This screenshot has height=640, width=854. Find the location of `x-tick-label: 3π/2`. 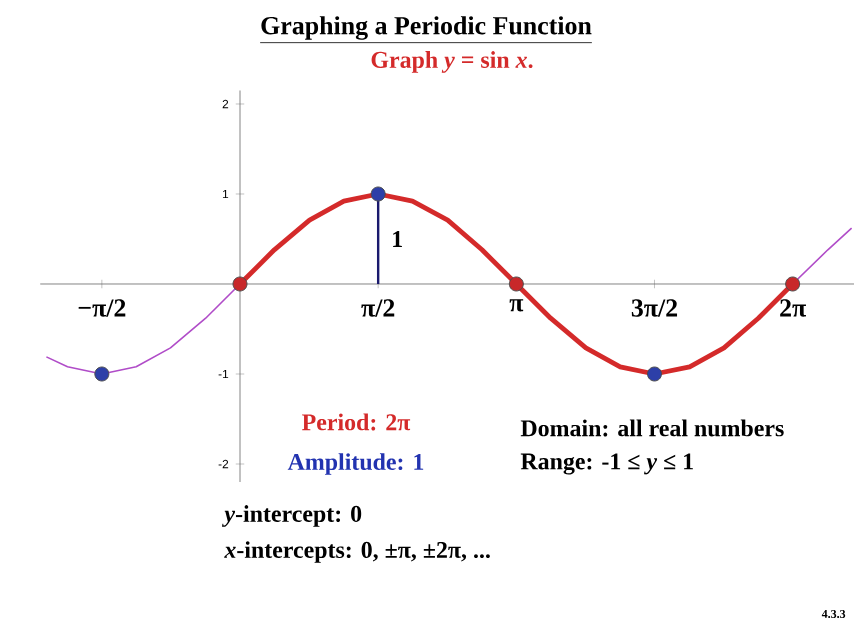

x-tick-label: 3π/2 is located at coordinates (654, 308).